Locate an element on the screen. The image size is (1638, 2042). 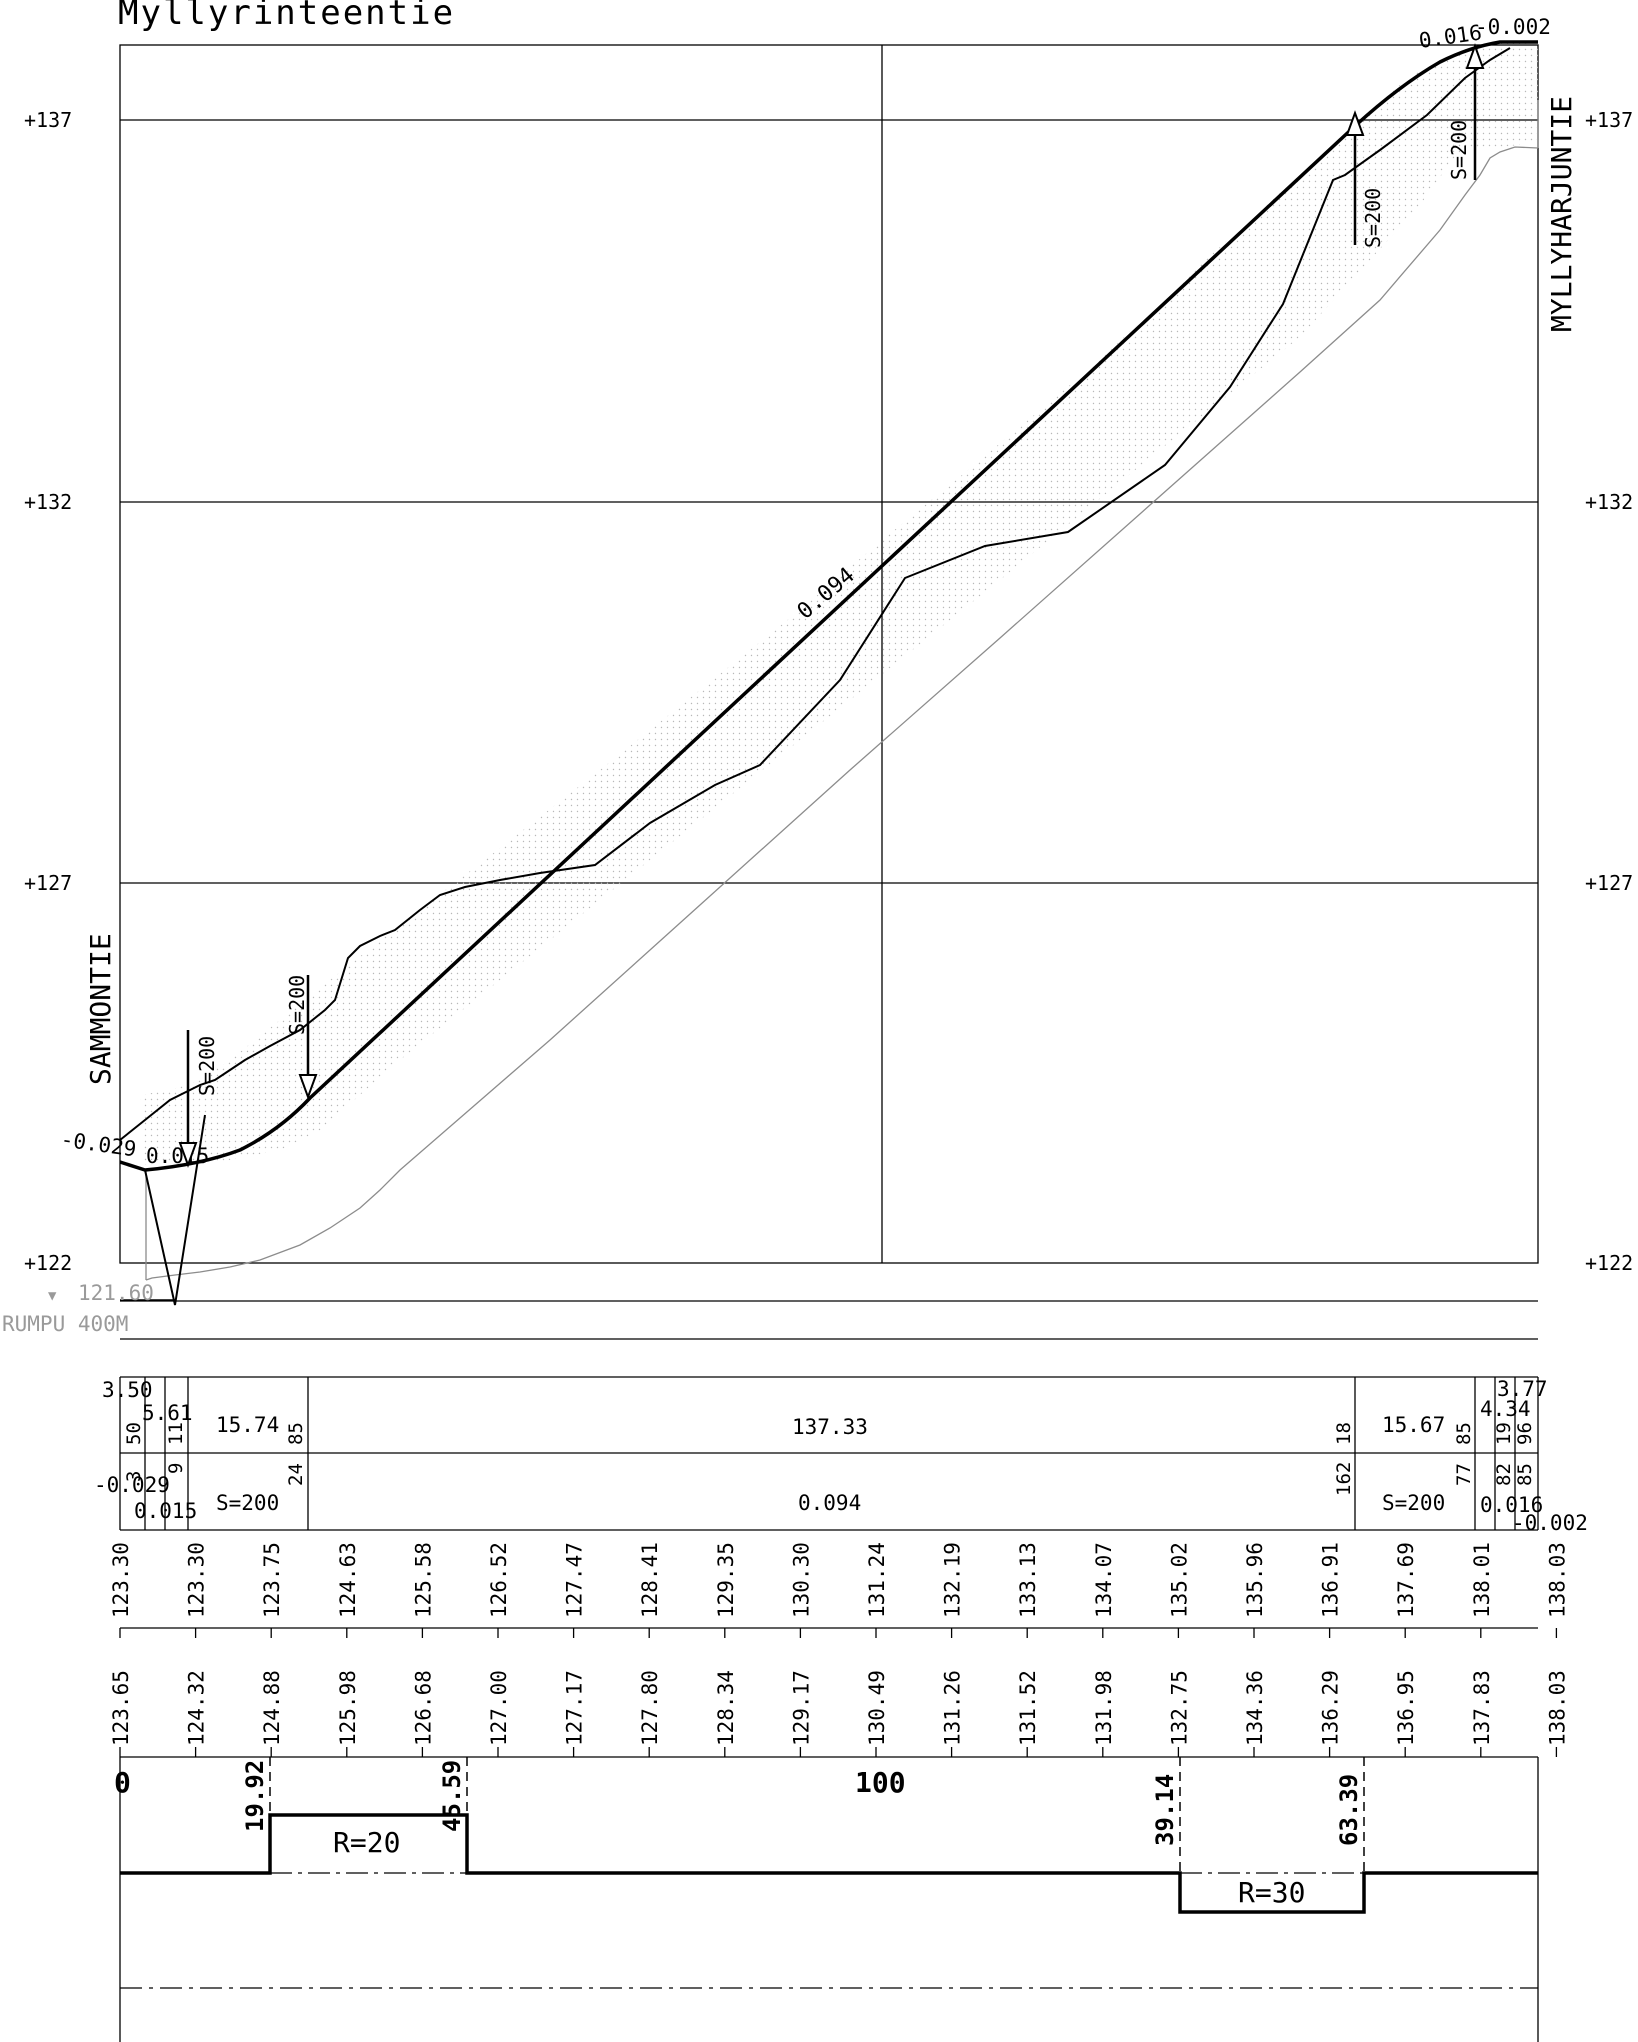
table-grade-5: -0.002 is located at coordinates (1550, 1523).